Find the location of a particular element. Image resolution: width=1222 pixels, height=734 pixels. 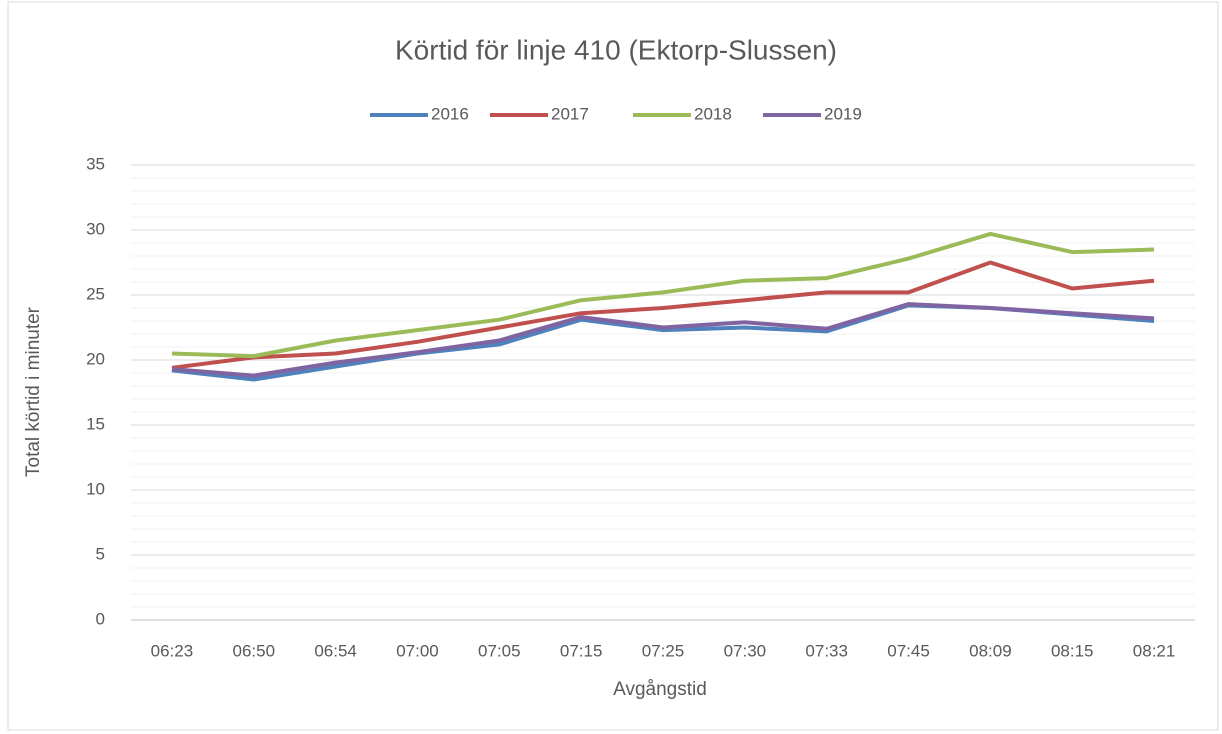

x-tick-label: 07:00 is located at coordinates (417, 650).